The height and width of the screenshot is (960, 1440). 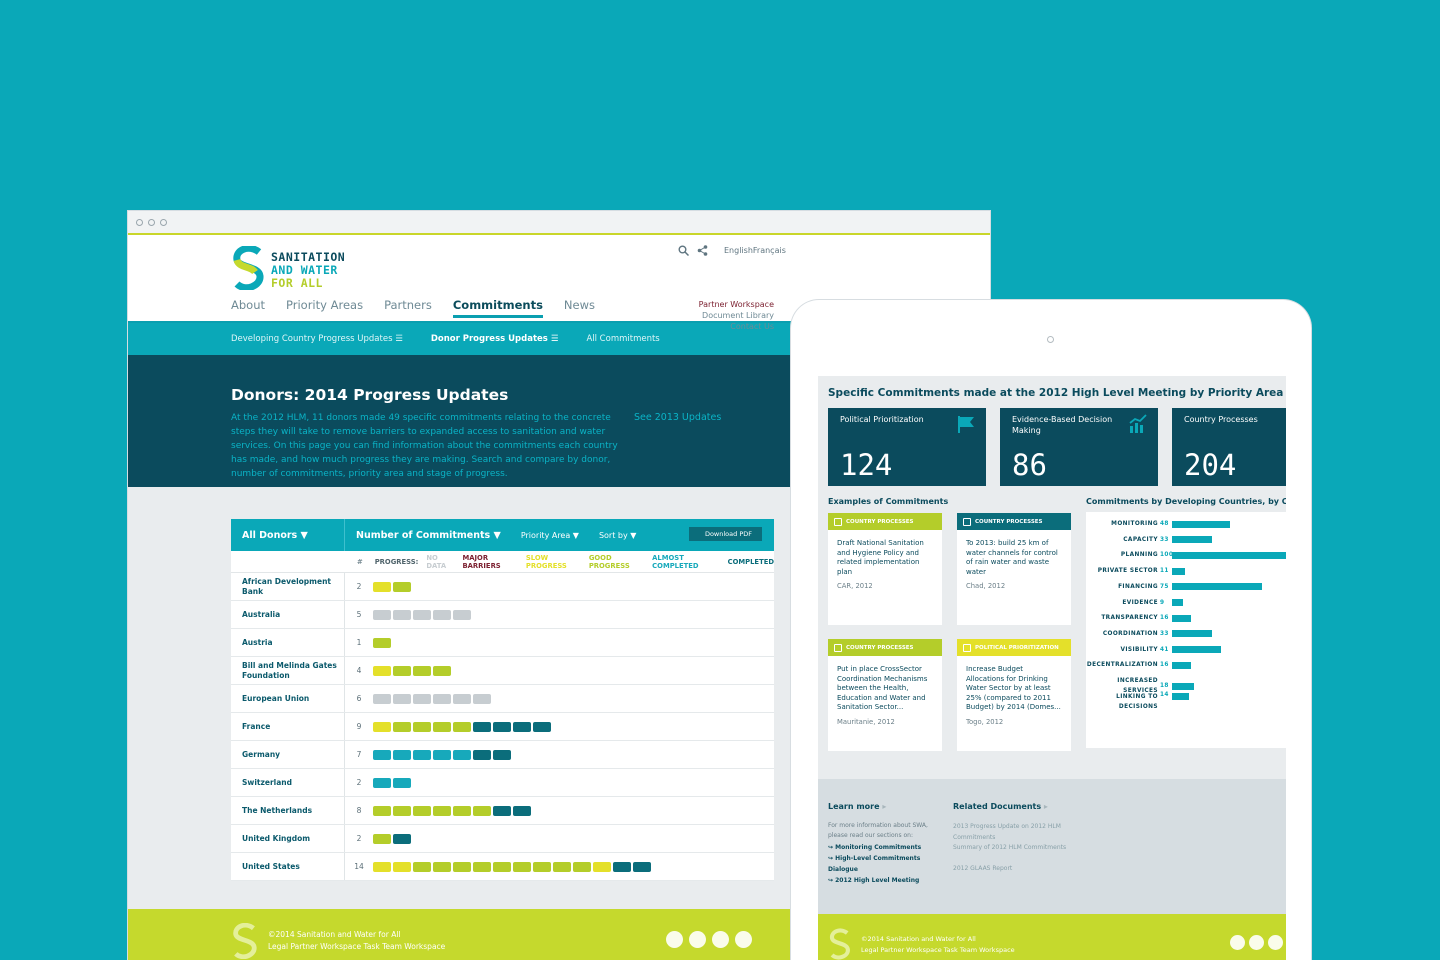 What do you see at coordinates (317, 339) in the screenshot?
I see `subnav-developing-country: Developing Country Progress Updates ☰` at bounding box center [317, 339].